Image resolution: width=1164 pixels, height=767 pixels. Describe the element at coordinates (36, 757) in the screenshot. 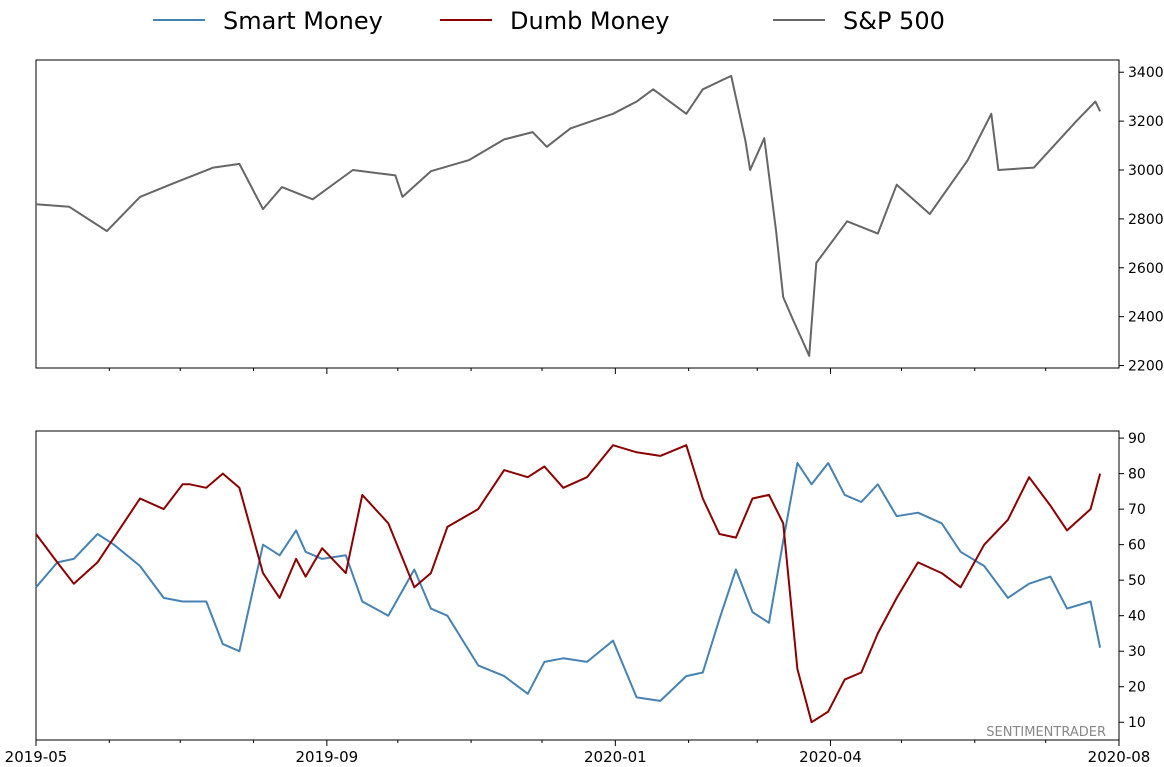

I see `x-tick-label: 2019-05` at that location.